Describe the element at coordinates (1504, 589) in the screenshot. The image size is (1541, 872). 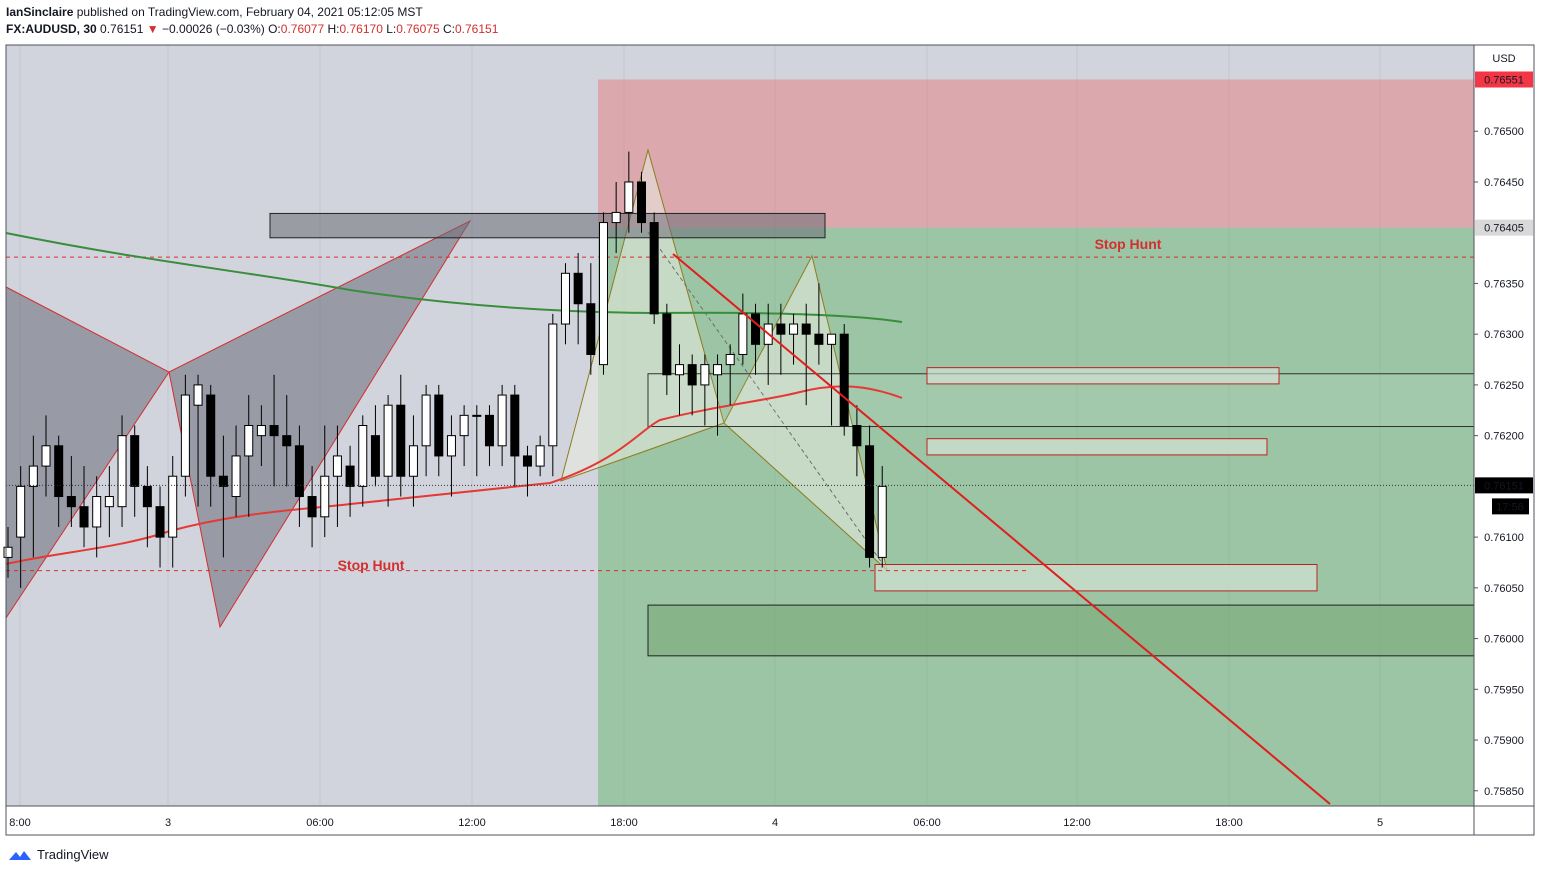
I see `price-tick-label: 0.76050` at that location.